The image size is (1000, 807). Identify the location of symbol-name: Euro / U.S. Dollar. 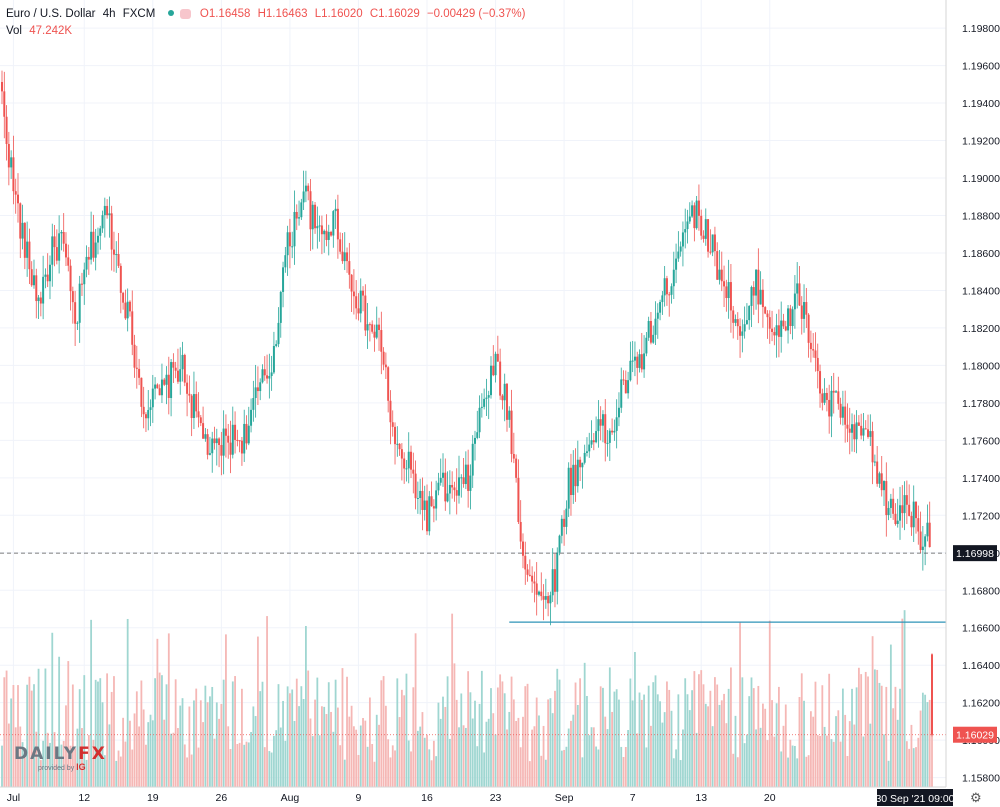
(51, 14).